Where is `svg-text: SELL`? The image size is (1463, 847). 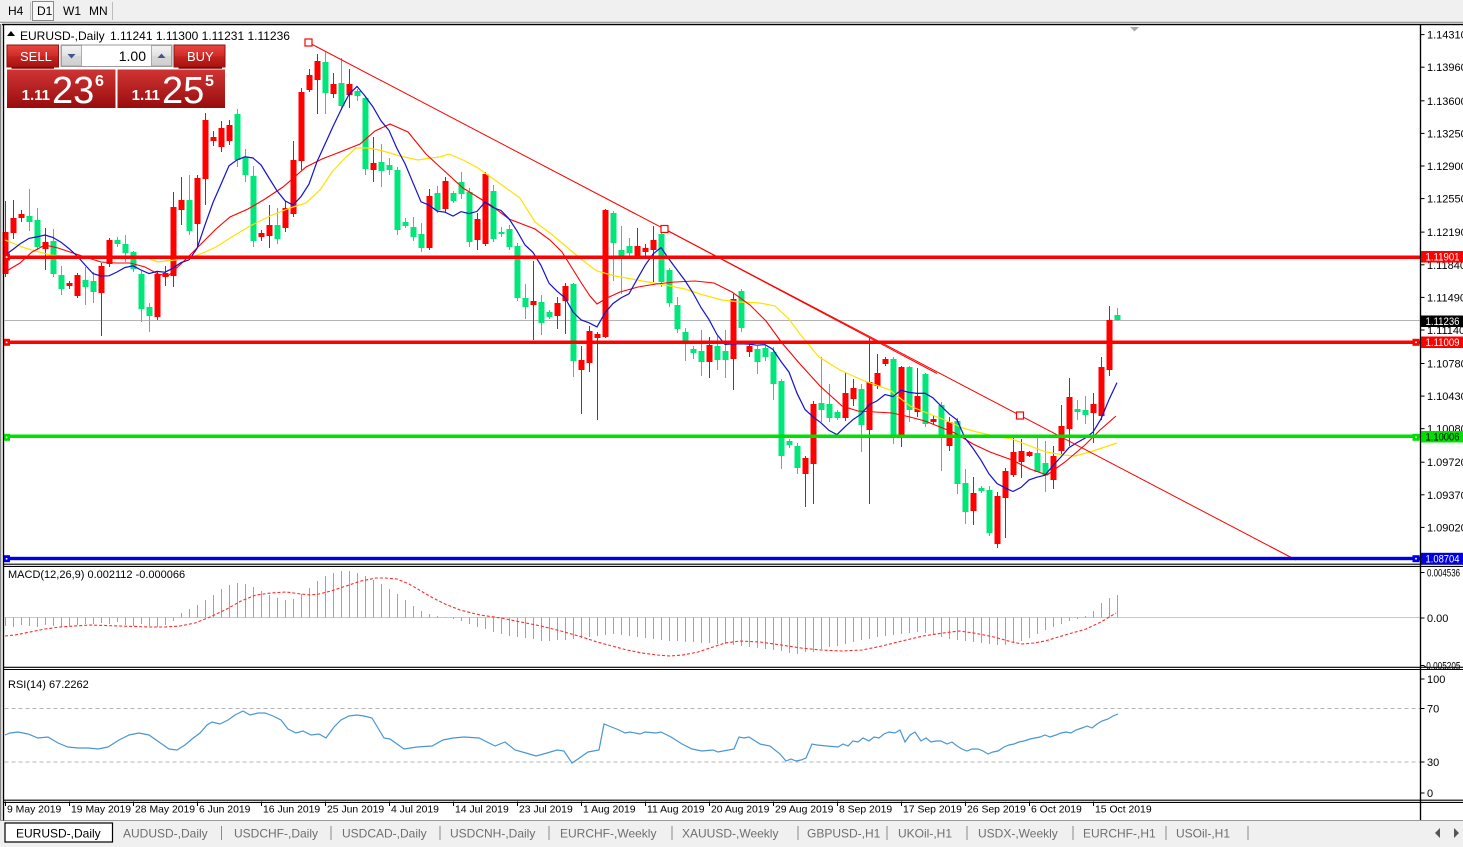 svg-text: SELL is located at coordinates (36, 56).